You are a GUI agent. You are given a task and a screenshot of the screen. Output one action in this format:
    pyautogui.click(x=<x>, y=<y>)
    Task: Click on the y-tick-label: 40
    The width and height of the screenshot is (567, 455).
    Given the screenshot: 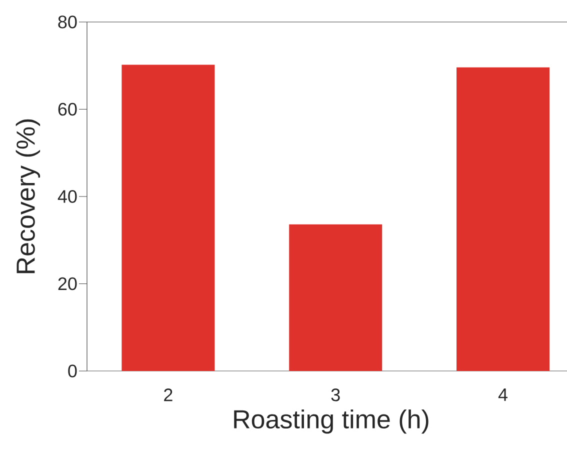 What is the action you would take?
    pyautogui.click(x=67, y=196)
    